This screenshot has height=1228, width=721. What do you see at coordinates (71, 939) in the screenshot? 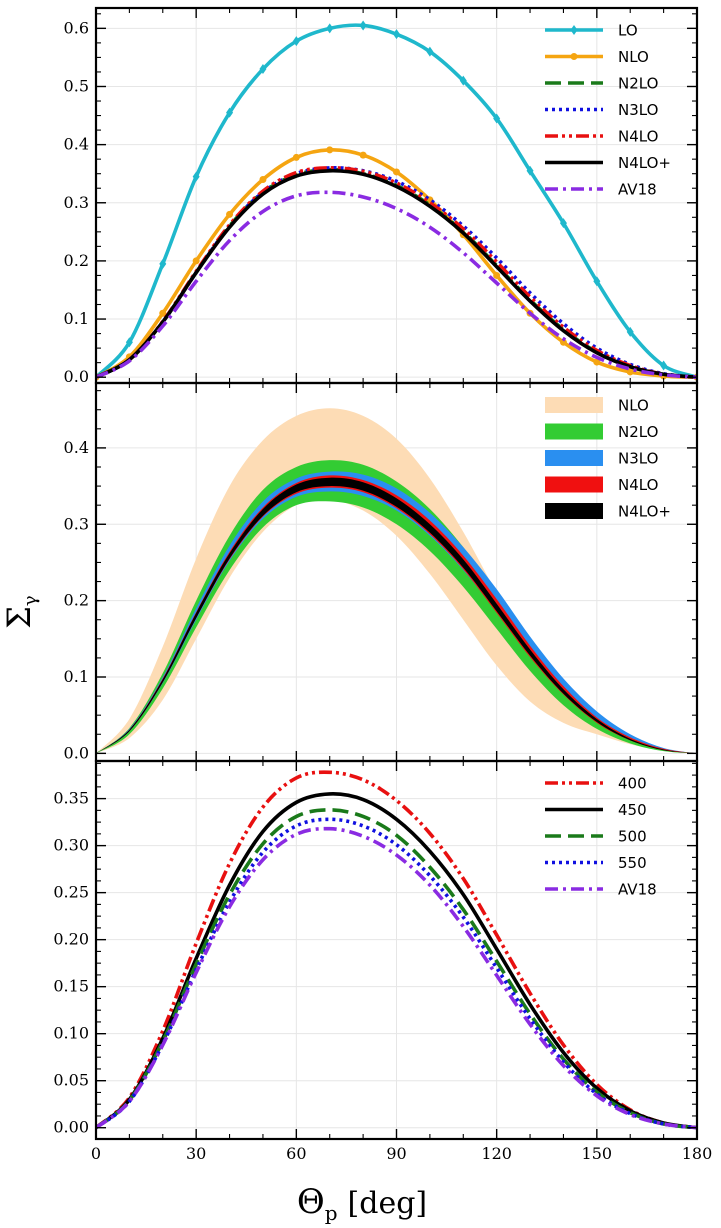
I see `y-tick-label: 0.20` at bounding box center [71, 939].